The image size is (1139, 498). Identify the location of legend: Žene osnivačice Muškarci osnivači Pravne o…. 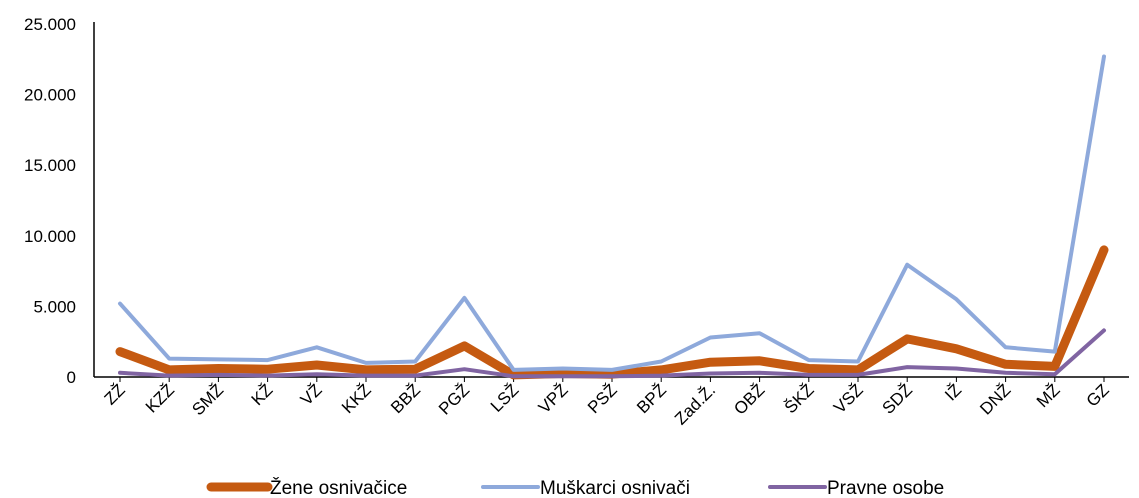
(575, 487).